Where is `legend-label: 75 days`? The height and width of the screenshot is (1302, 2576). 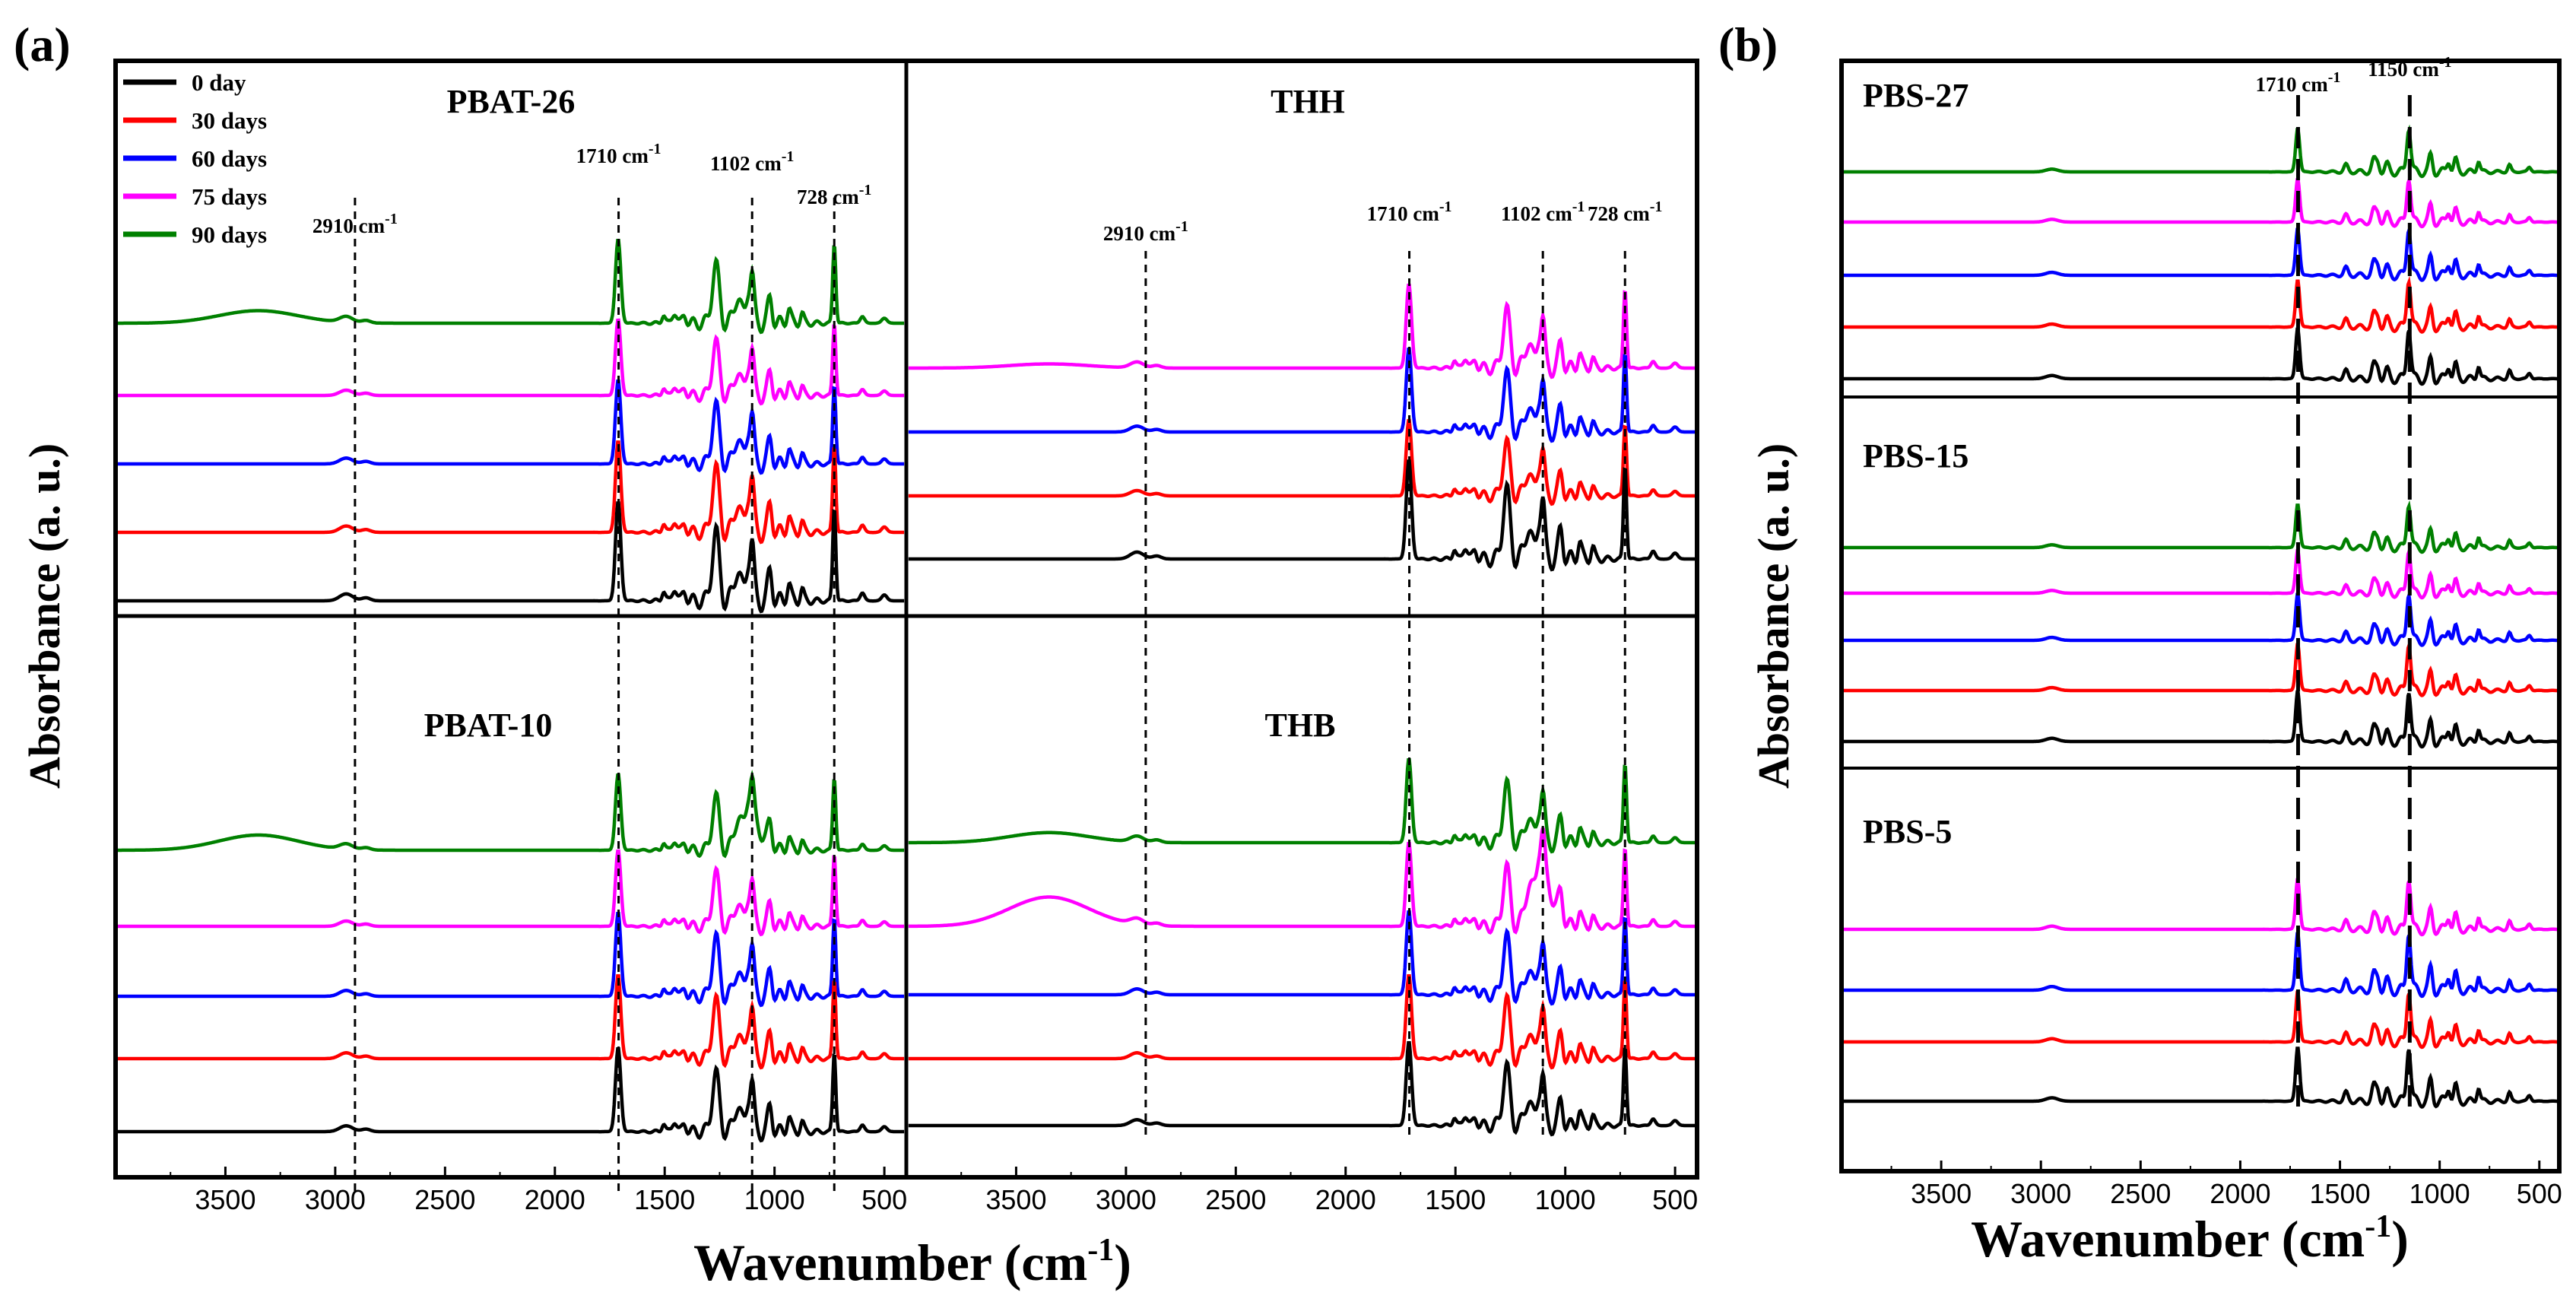 legend-label: 75 days is located at coordinates (229, 196).